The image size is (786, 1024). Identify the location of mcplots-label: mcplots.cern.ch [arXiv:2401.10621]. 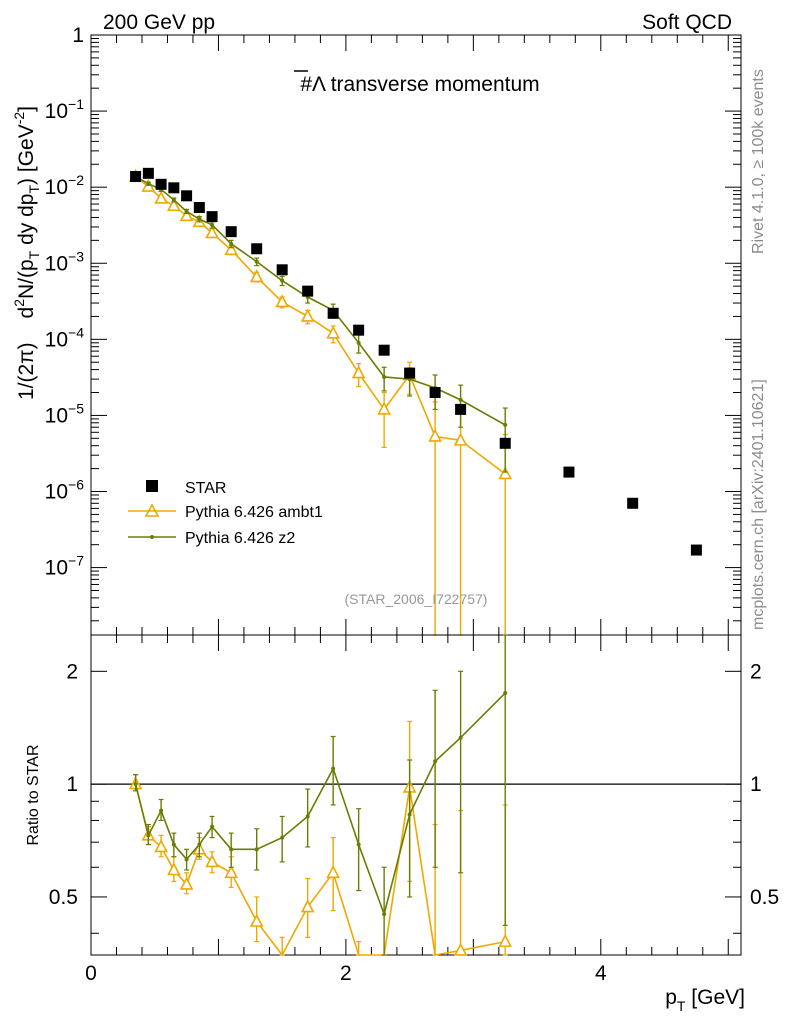
(758, 504).